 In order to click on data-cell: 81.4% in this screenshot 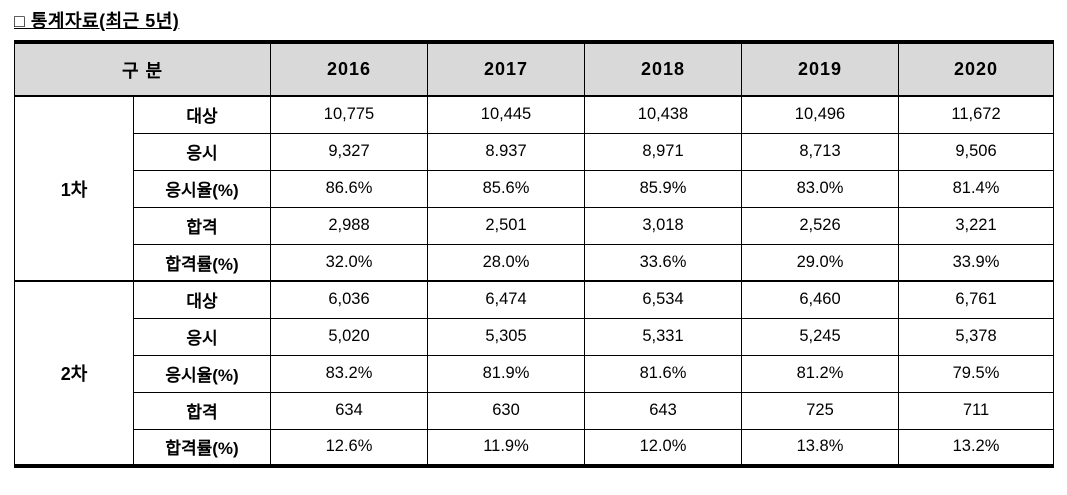, I will do `click(976, 188)`.